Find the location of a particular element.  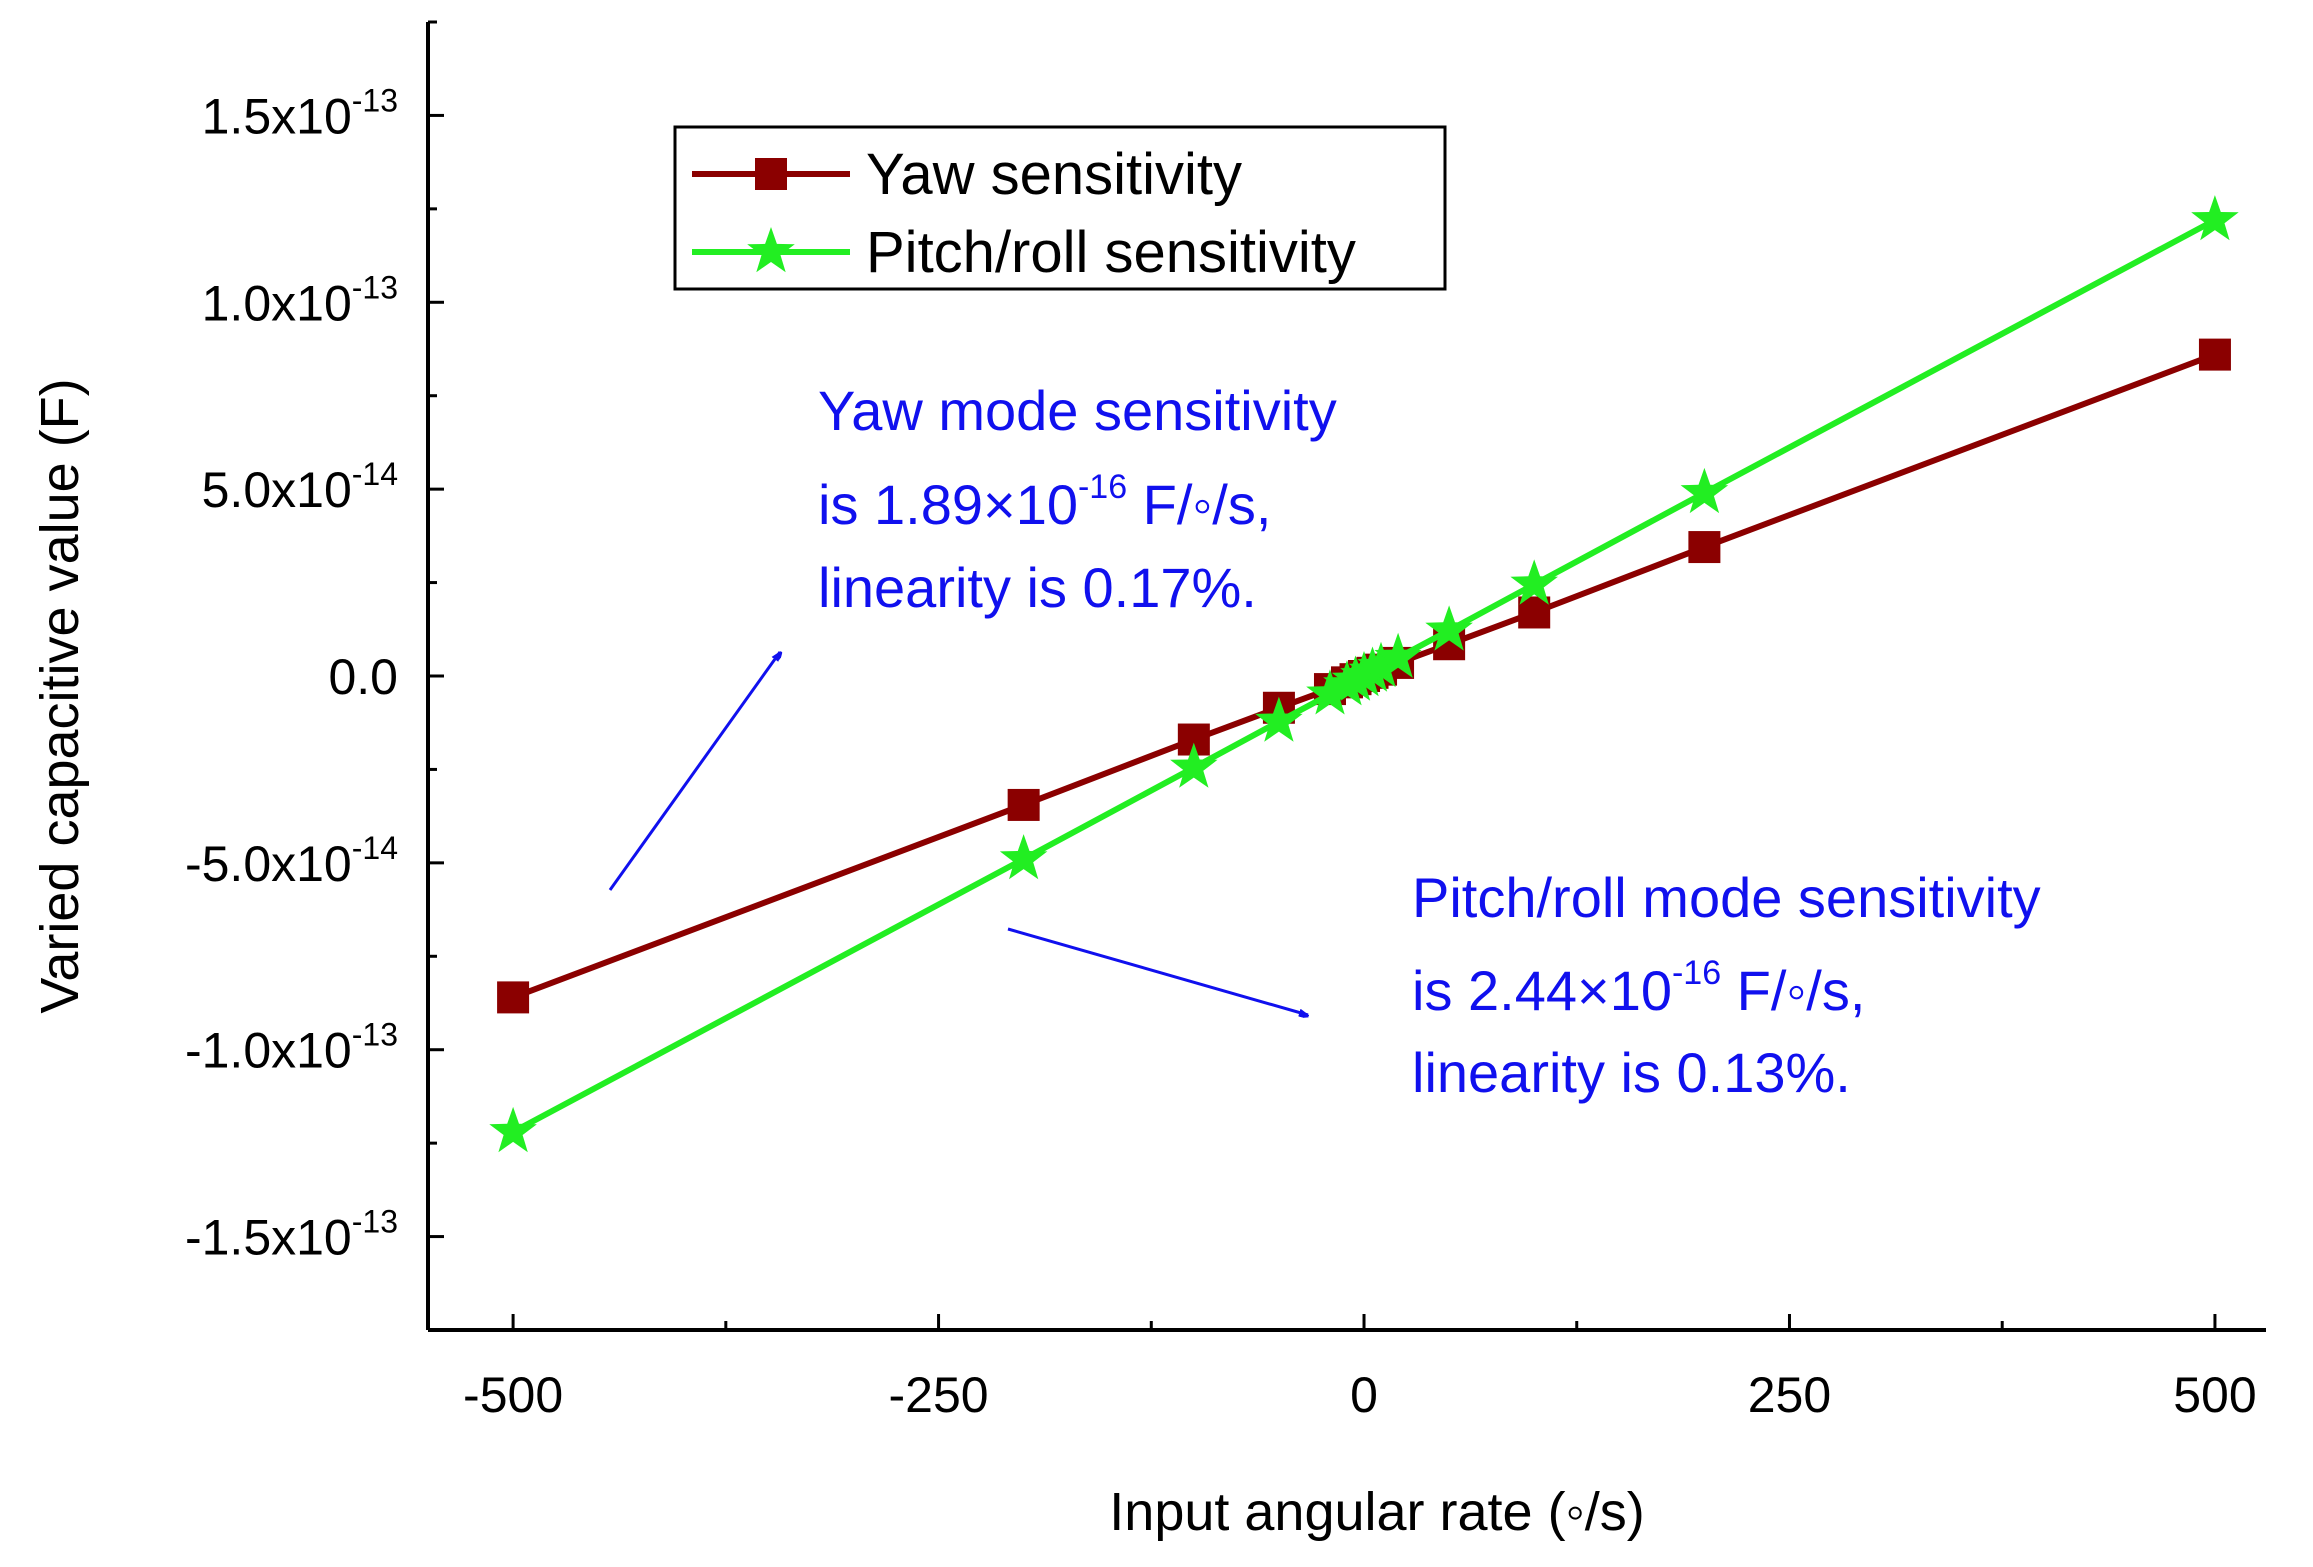

x-axis-title: Input angular rate (◦/s) is located at coordinates (1376, 1512).